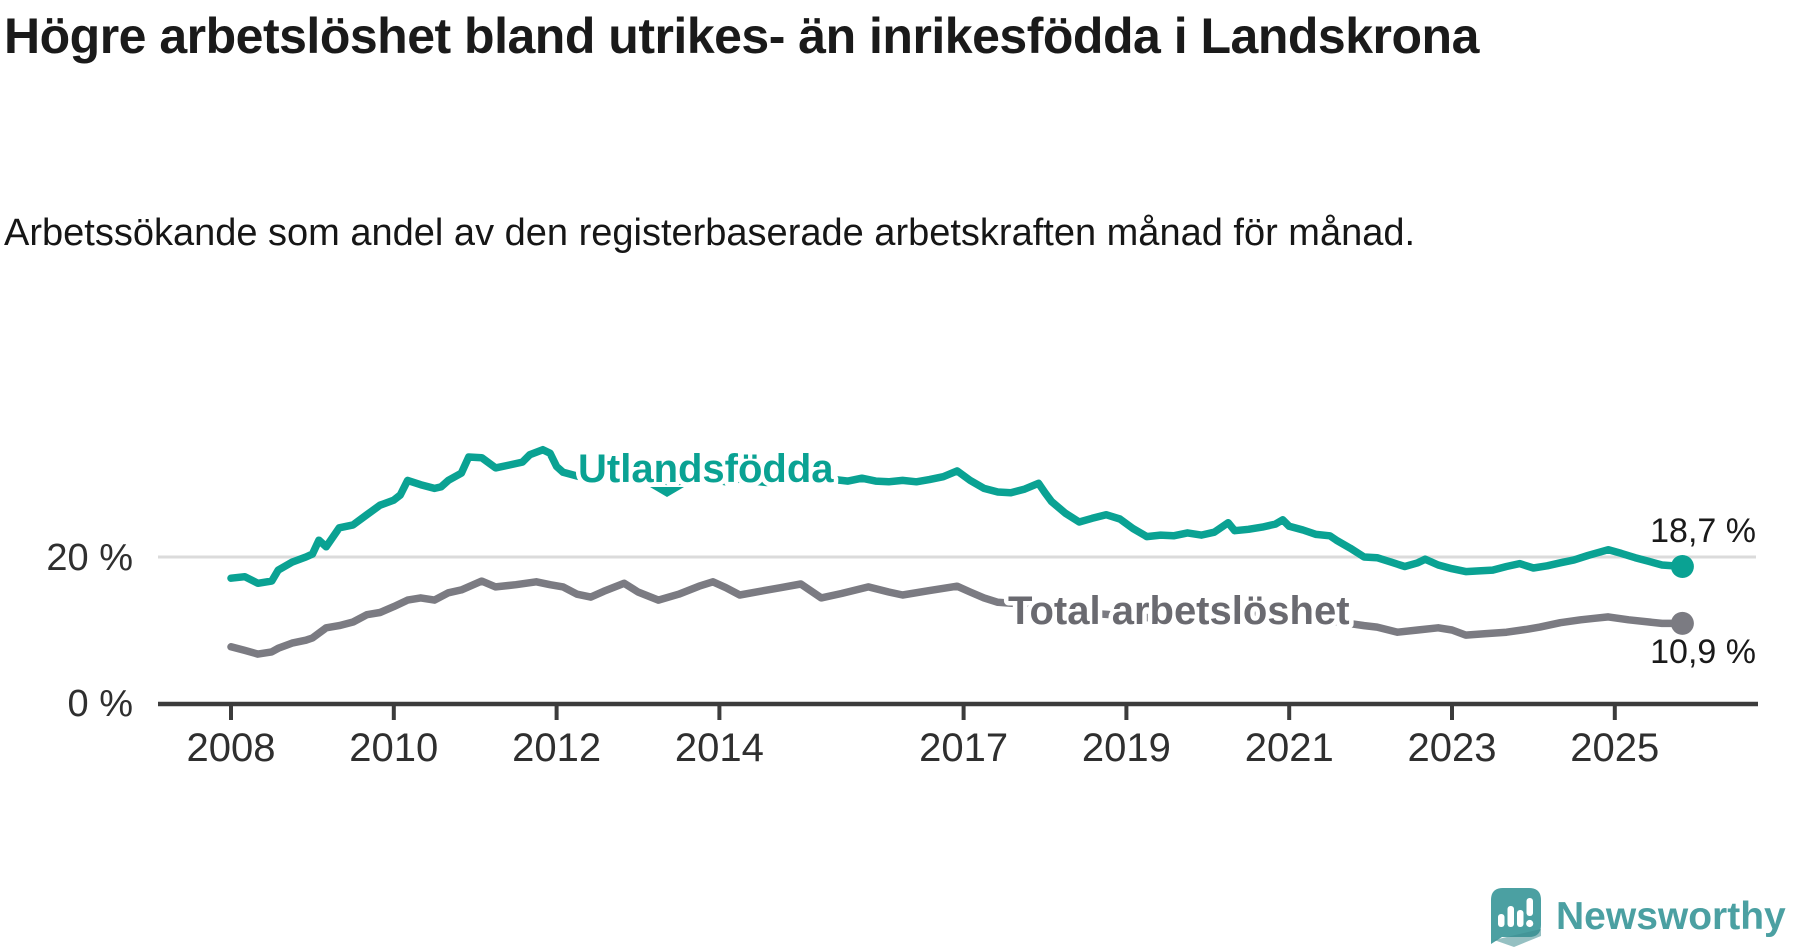 The height and width of the screenshot is (948, 1800). I want to click on logo-bar-2-icon, so click(1510, 916).